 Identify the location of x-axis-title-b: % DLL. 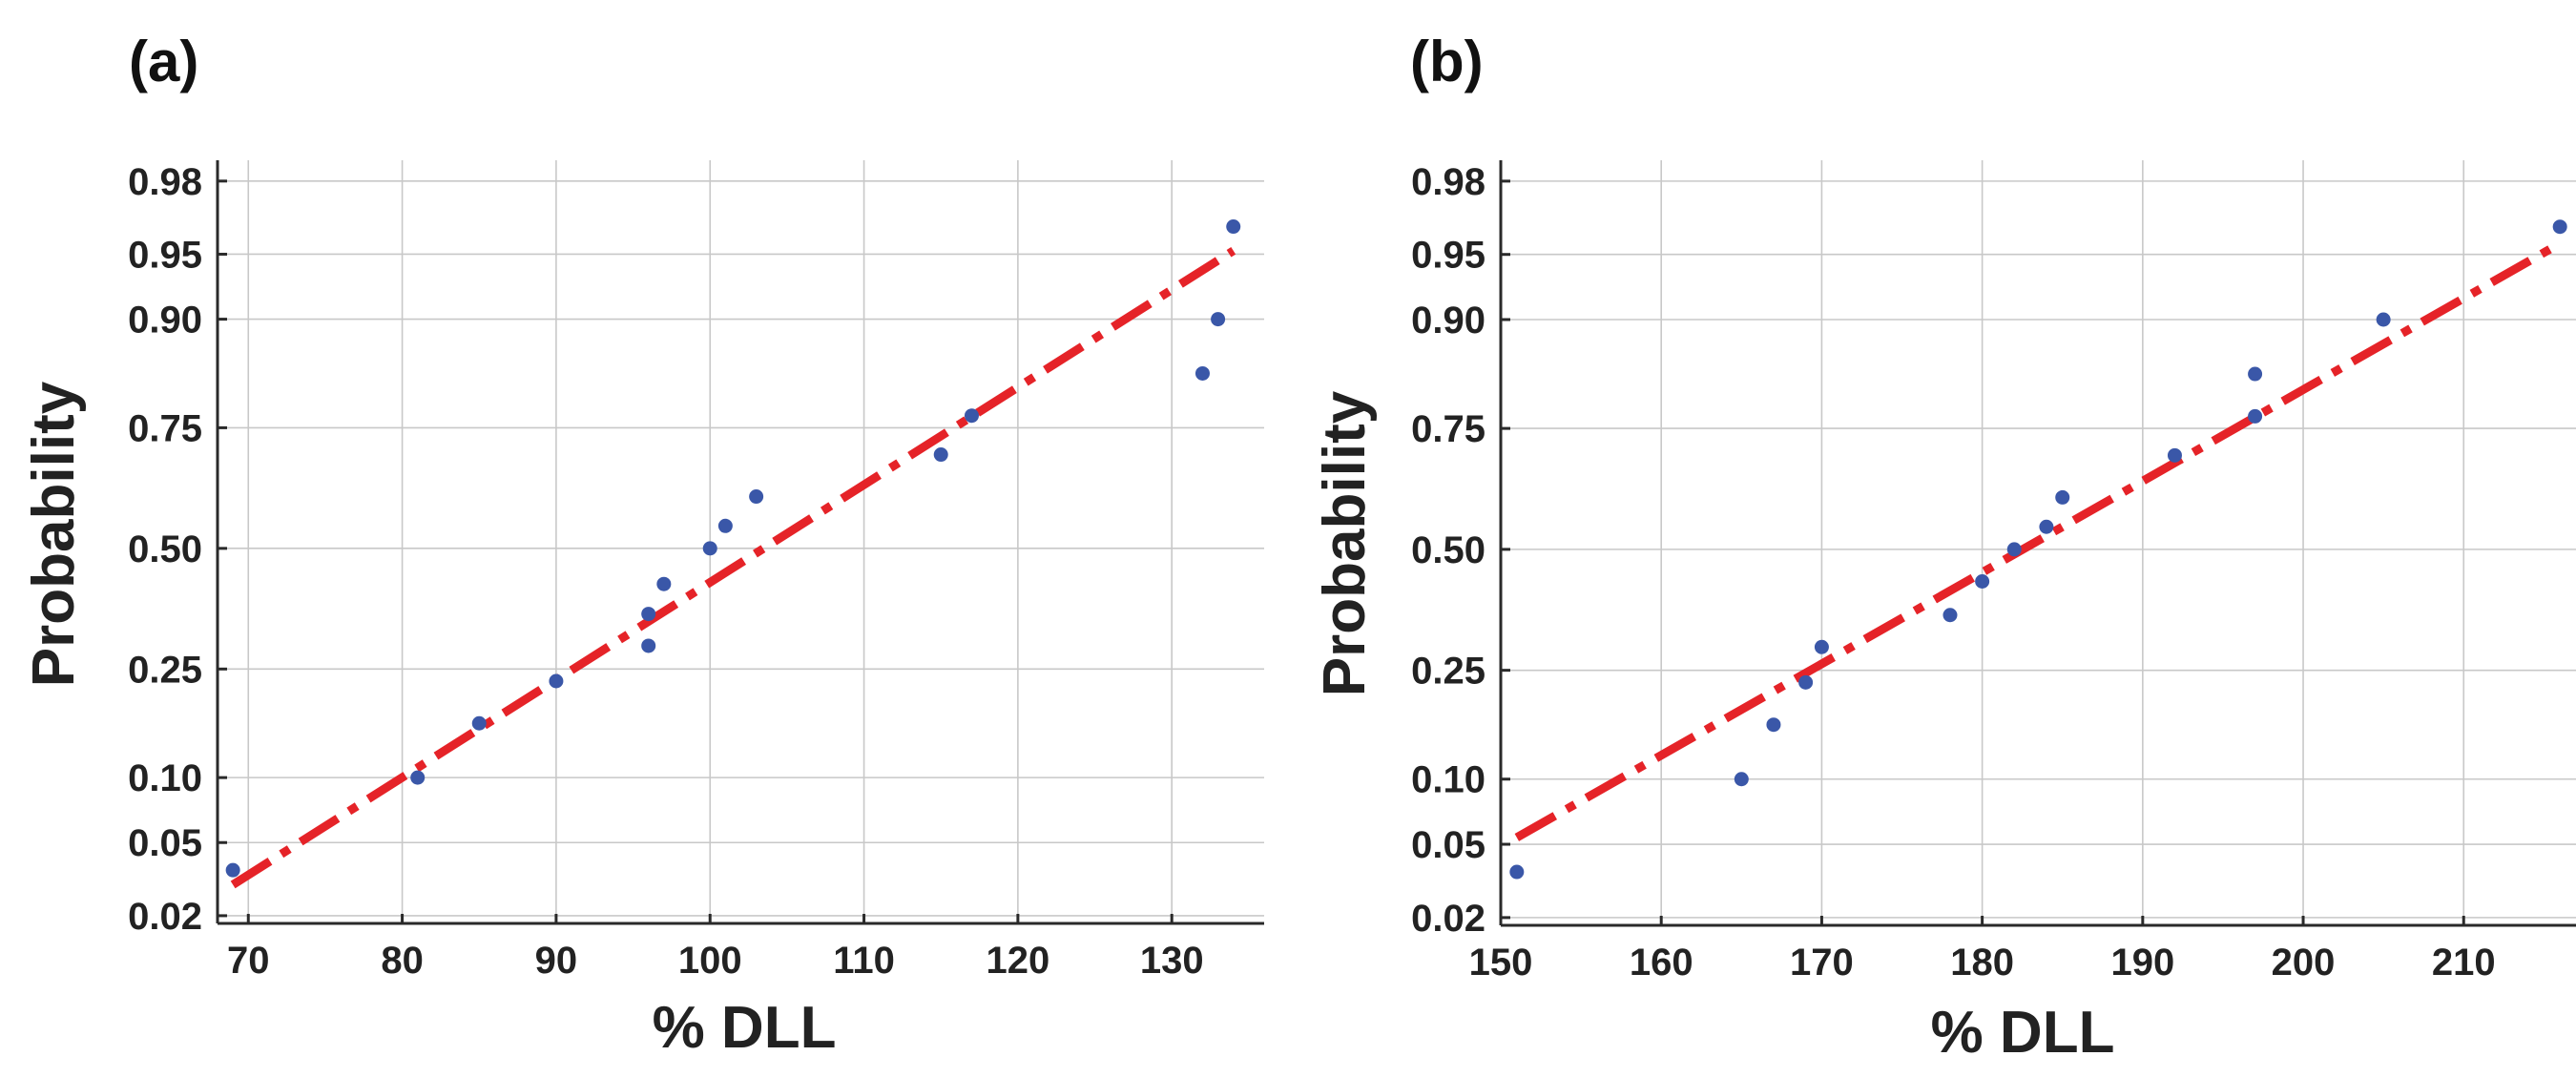
(2023, 1033).